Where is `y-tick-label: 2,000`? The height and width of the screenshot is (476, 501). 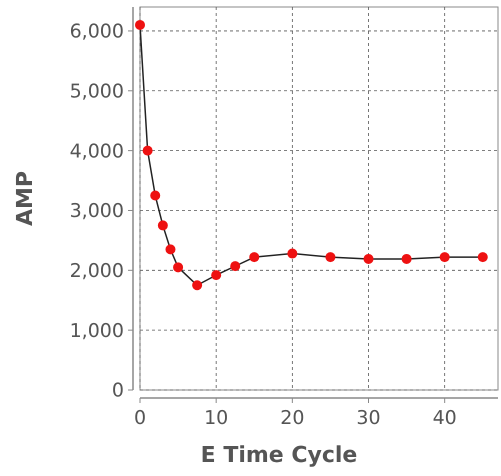
y-tick-label: 2,000 is located at coordinates (97, 271).